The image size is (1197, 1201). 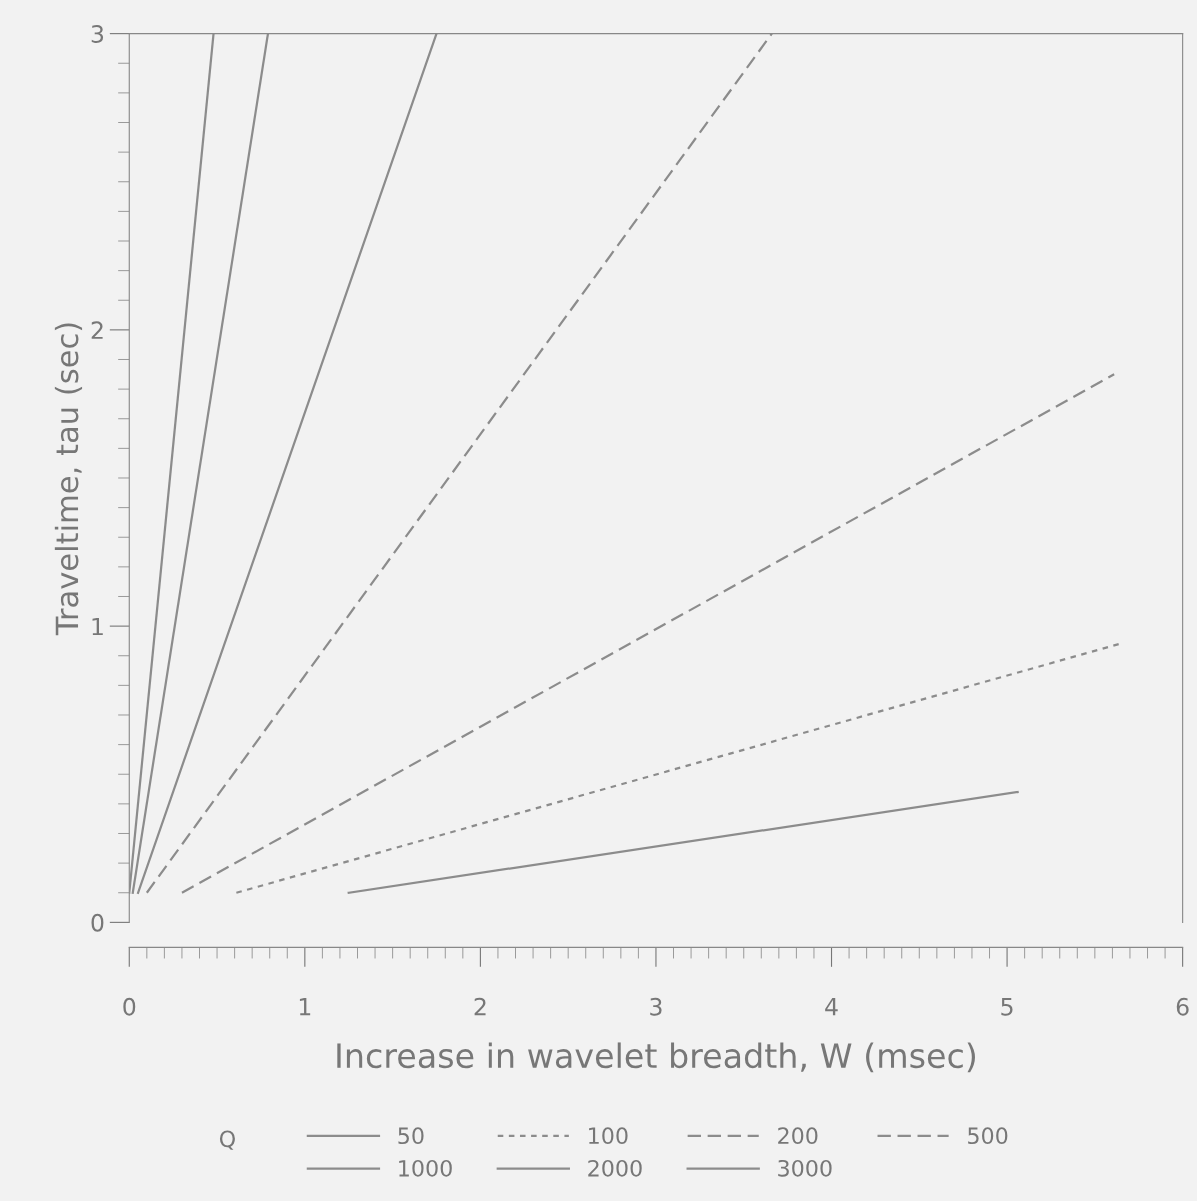 I want to click on y-tick-label: 0, so click(x=97, y=922).